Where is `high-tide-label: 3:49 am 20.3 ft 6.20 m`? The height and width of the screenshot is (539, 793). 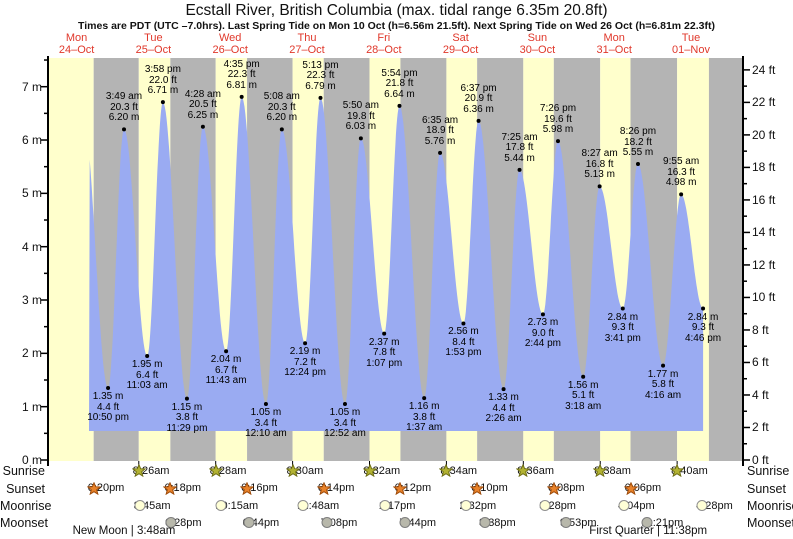
high-tide-label: 3:49 am 20.3 ft 6.20 m is located at coordinates (124, 108).